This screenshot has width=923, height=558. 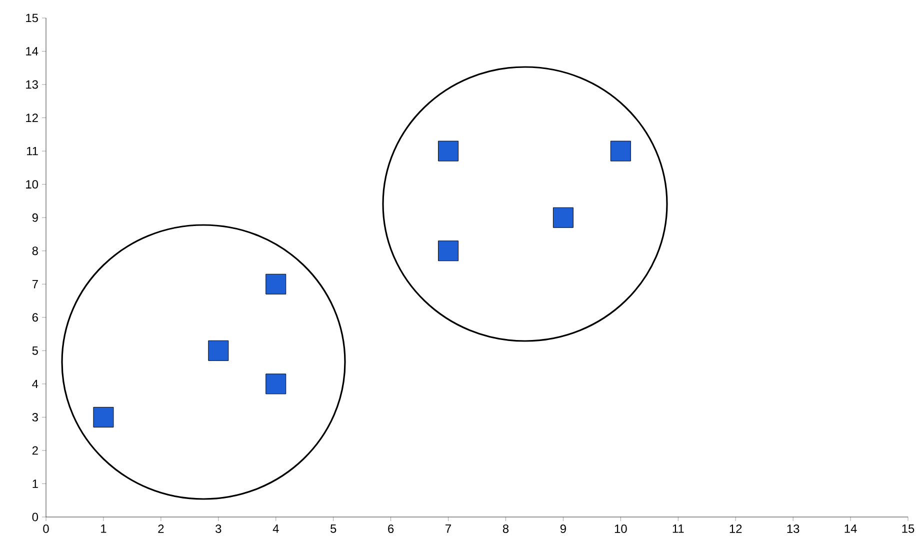 What do you see at coordinates (103, 528) in the screenshot?
I see `x-tick-label: 1` at bounding box center [103, 528].